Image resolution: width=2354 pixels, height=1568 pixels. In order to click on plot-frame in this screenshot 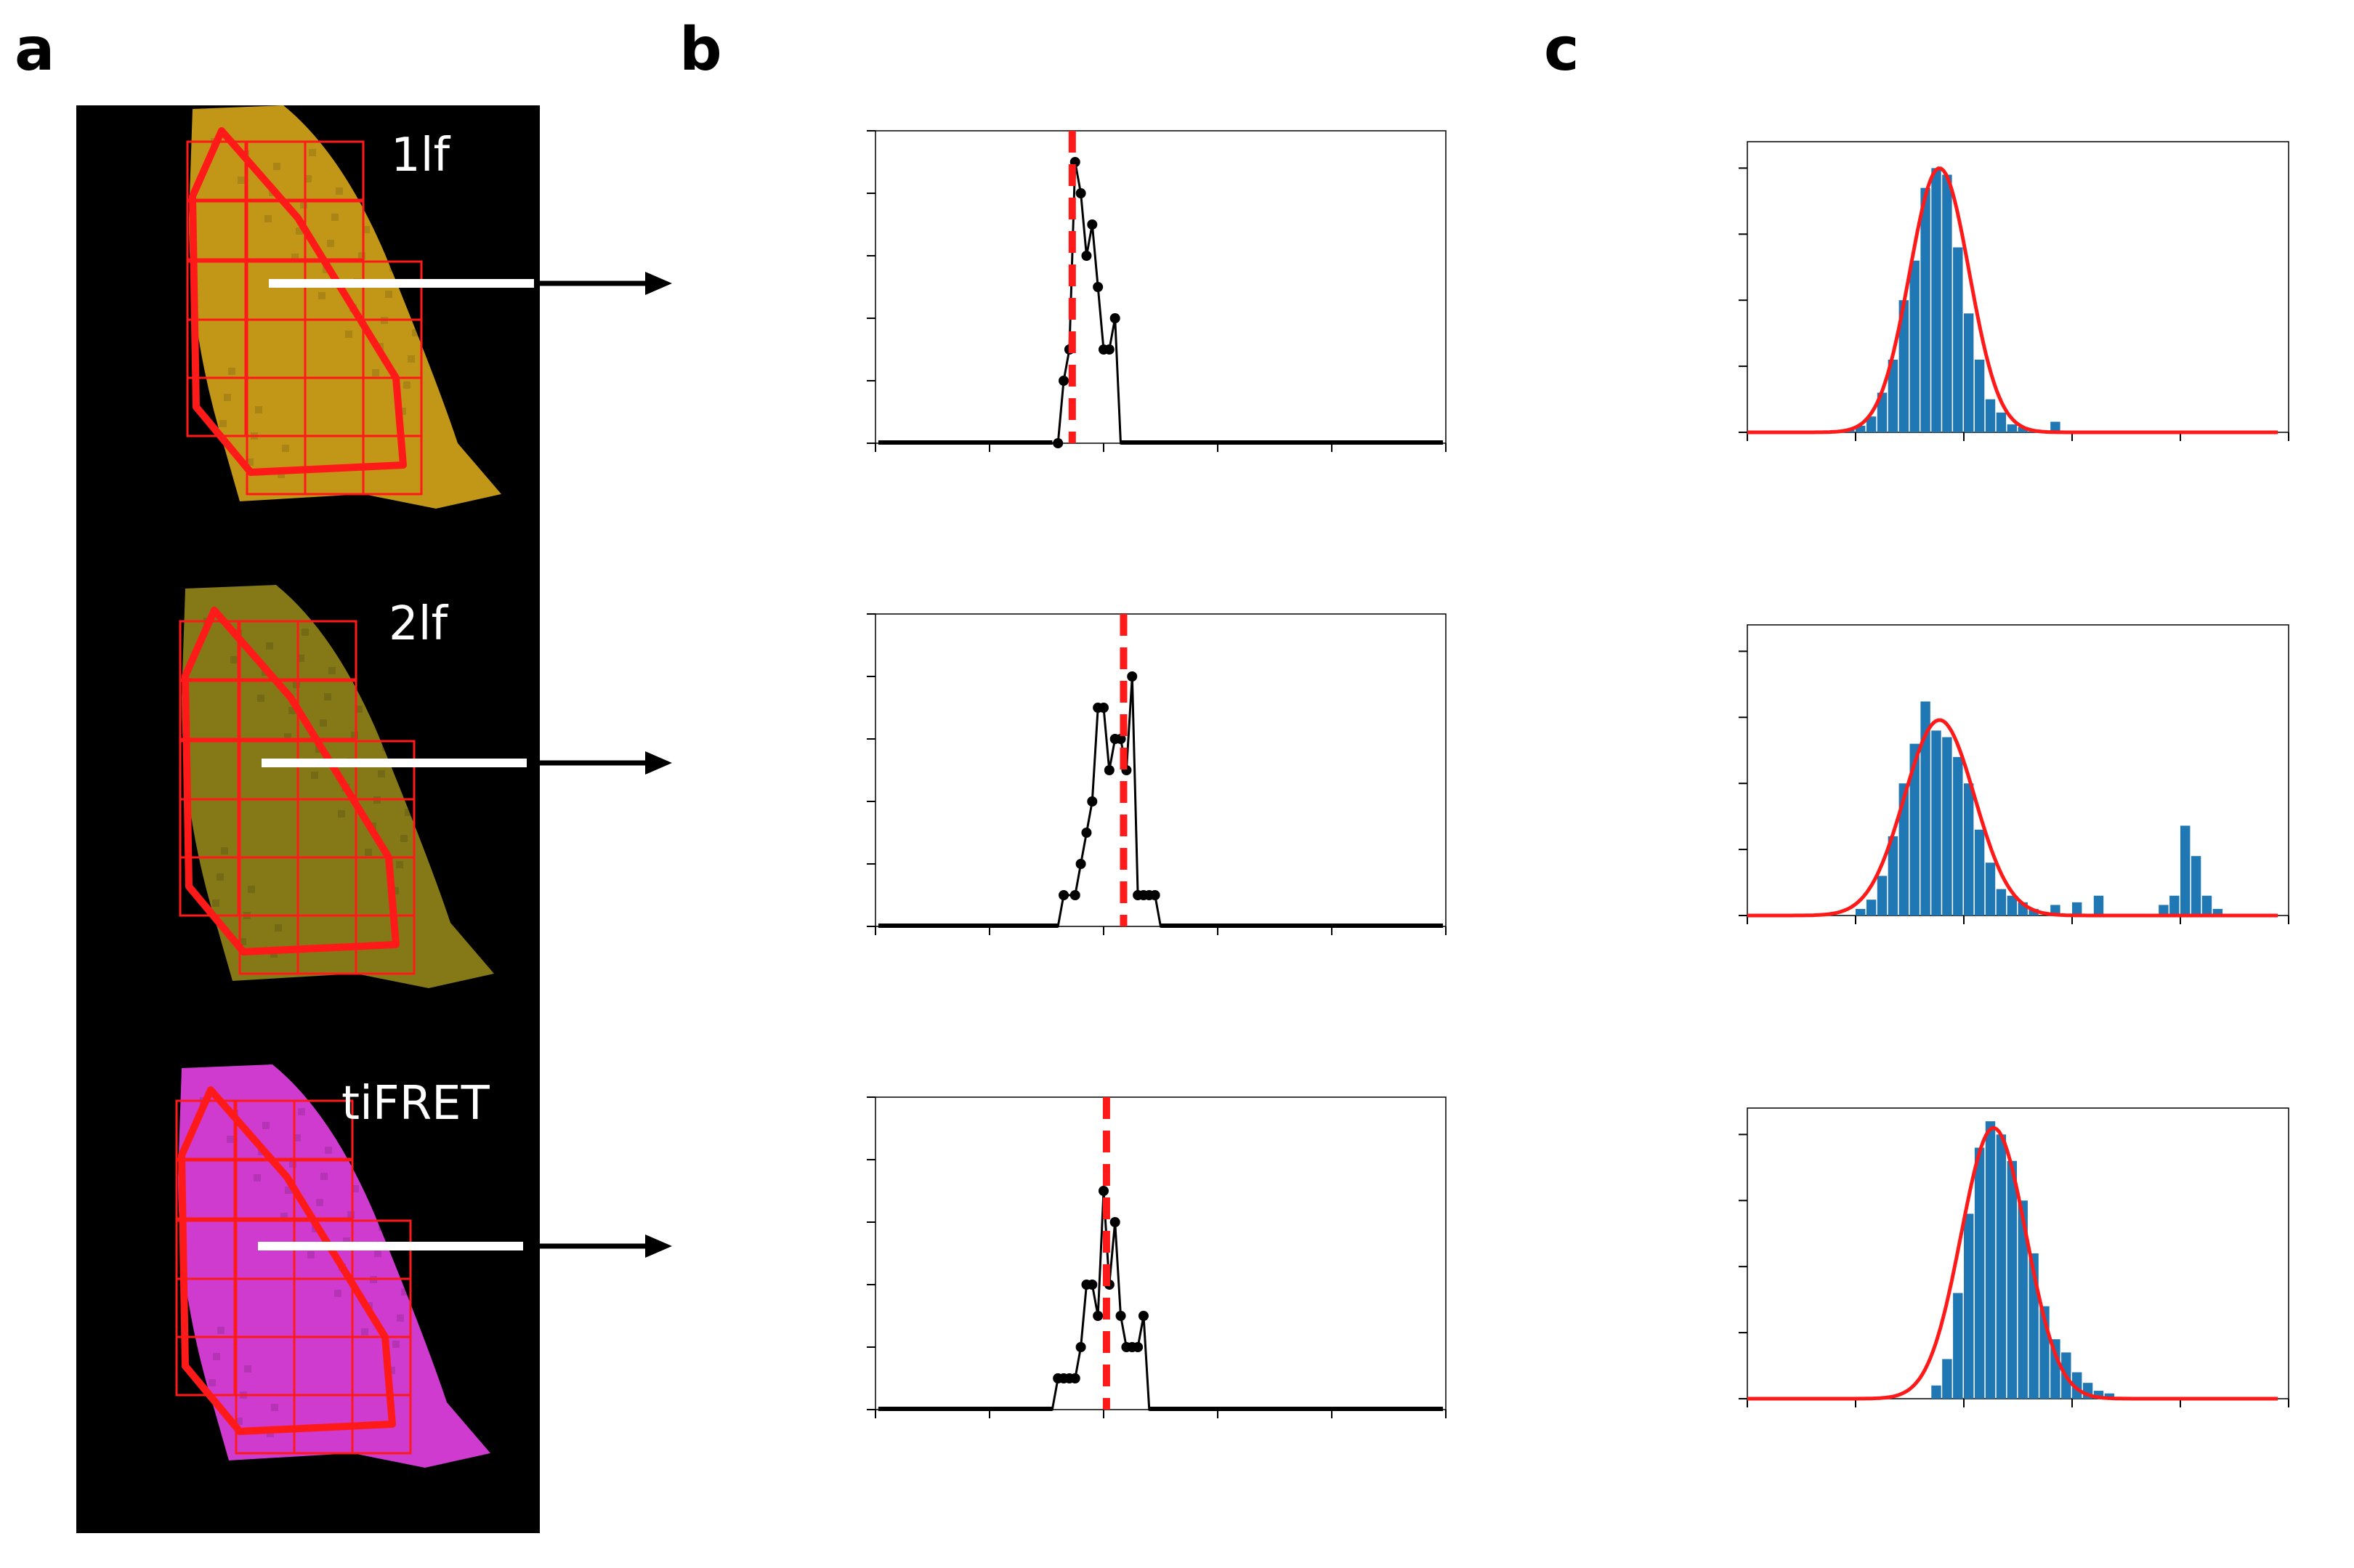, I will do `click(1161, 770)`.